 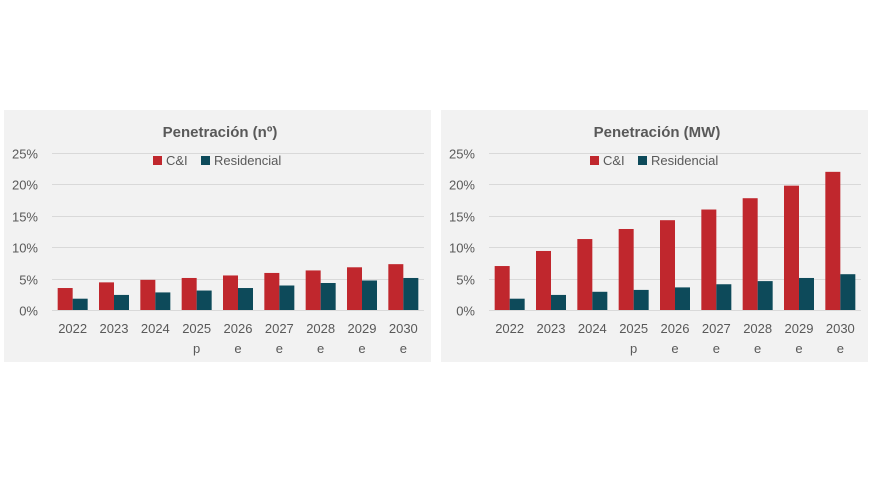 What do you see at coordinates (657, 132) in the screenshot?
I see `chart-title: Penetración (MW)` at bounding box center [657, 132].